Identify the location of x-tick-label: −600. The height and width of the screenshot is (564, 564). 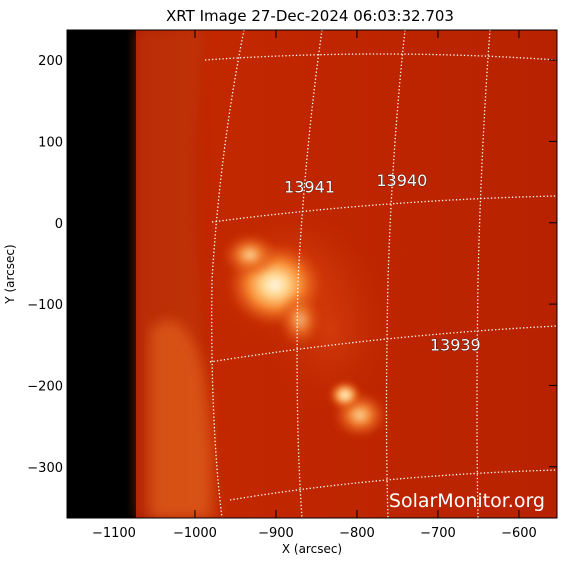
(519, 533).